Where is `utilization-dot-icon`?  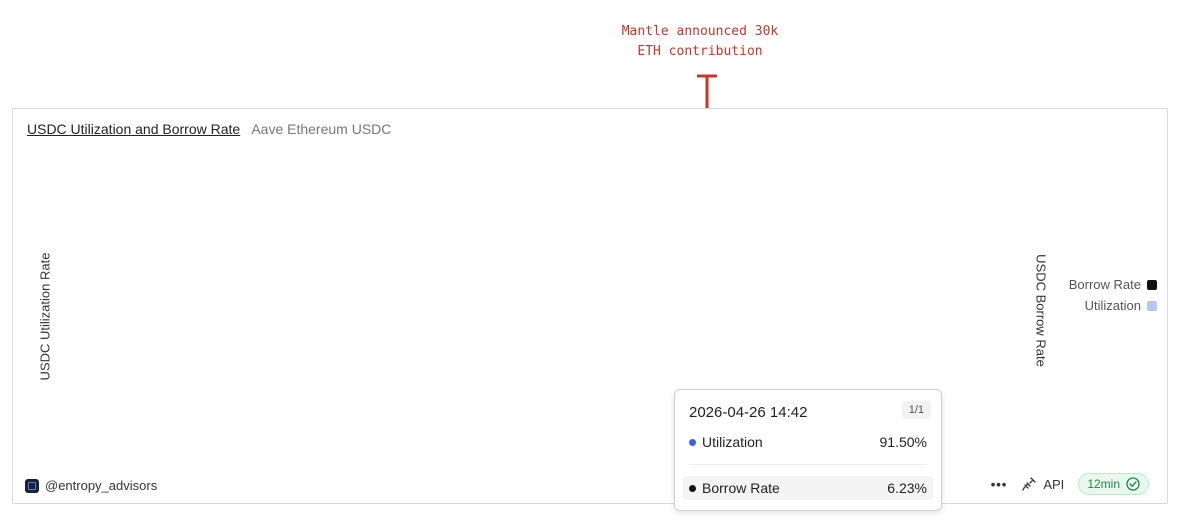 utilization-dot-icon is located at coordinates (692, 442).